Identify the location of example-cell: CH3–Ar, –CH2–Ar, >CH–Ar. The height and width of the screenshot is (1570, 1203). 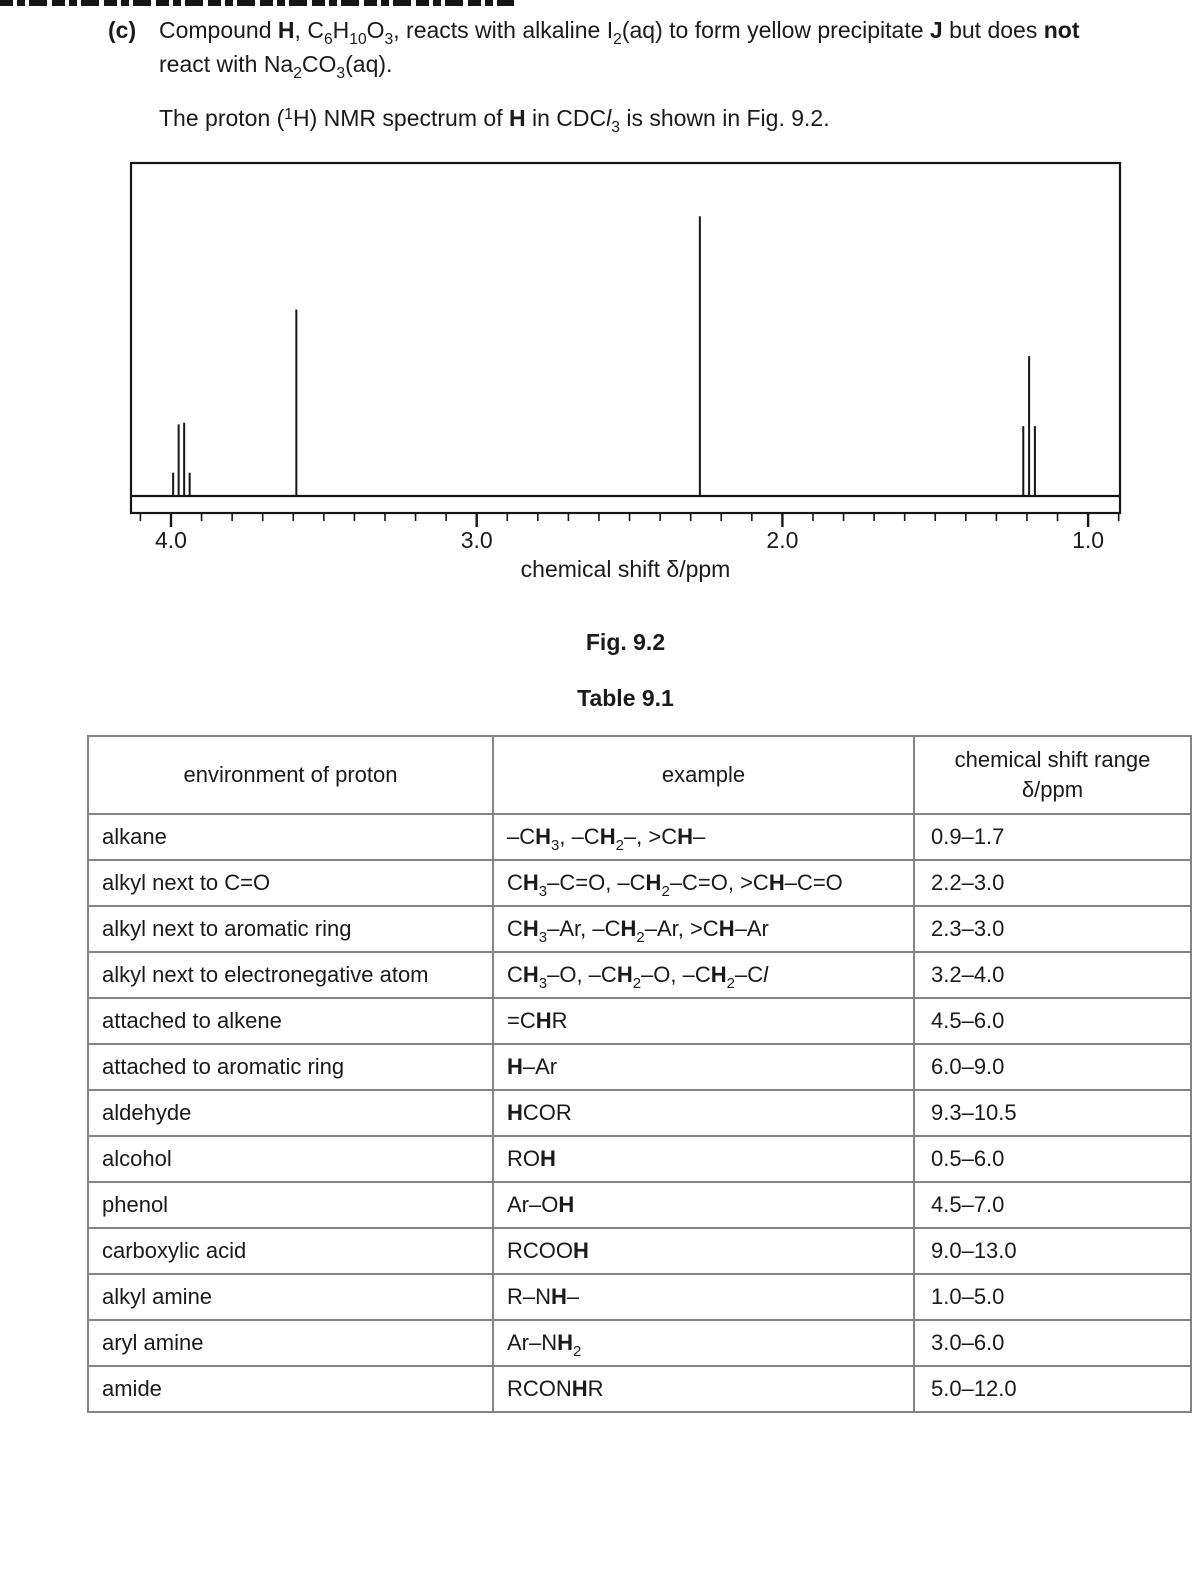
(703, 929).